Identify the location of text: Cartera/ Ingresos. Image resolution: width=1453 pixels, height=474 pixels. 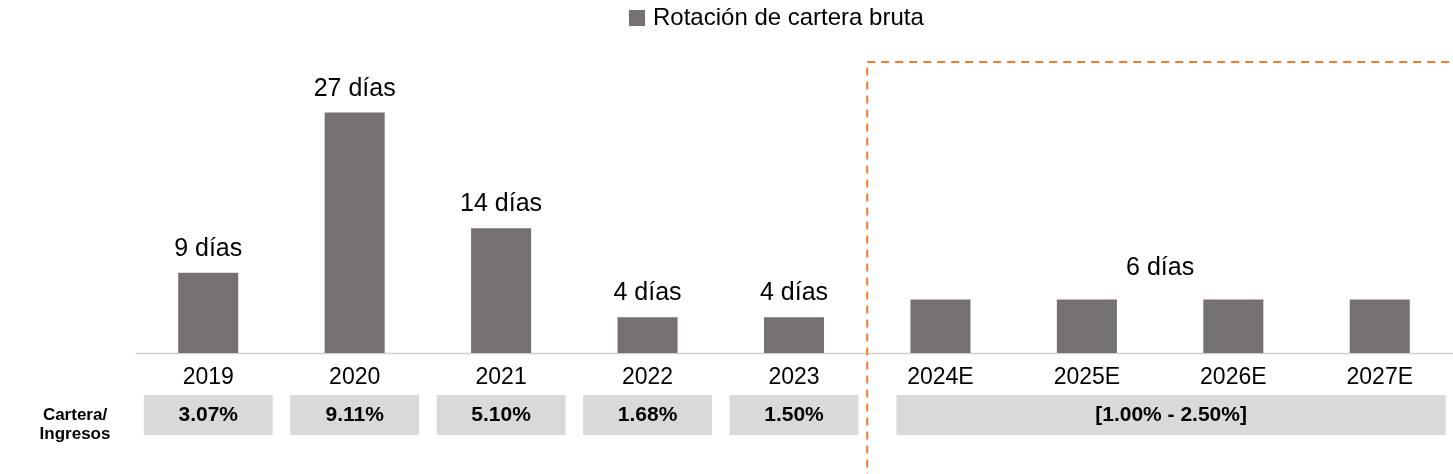
(75, 424).